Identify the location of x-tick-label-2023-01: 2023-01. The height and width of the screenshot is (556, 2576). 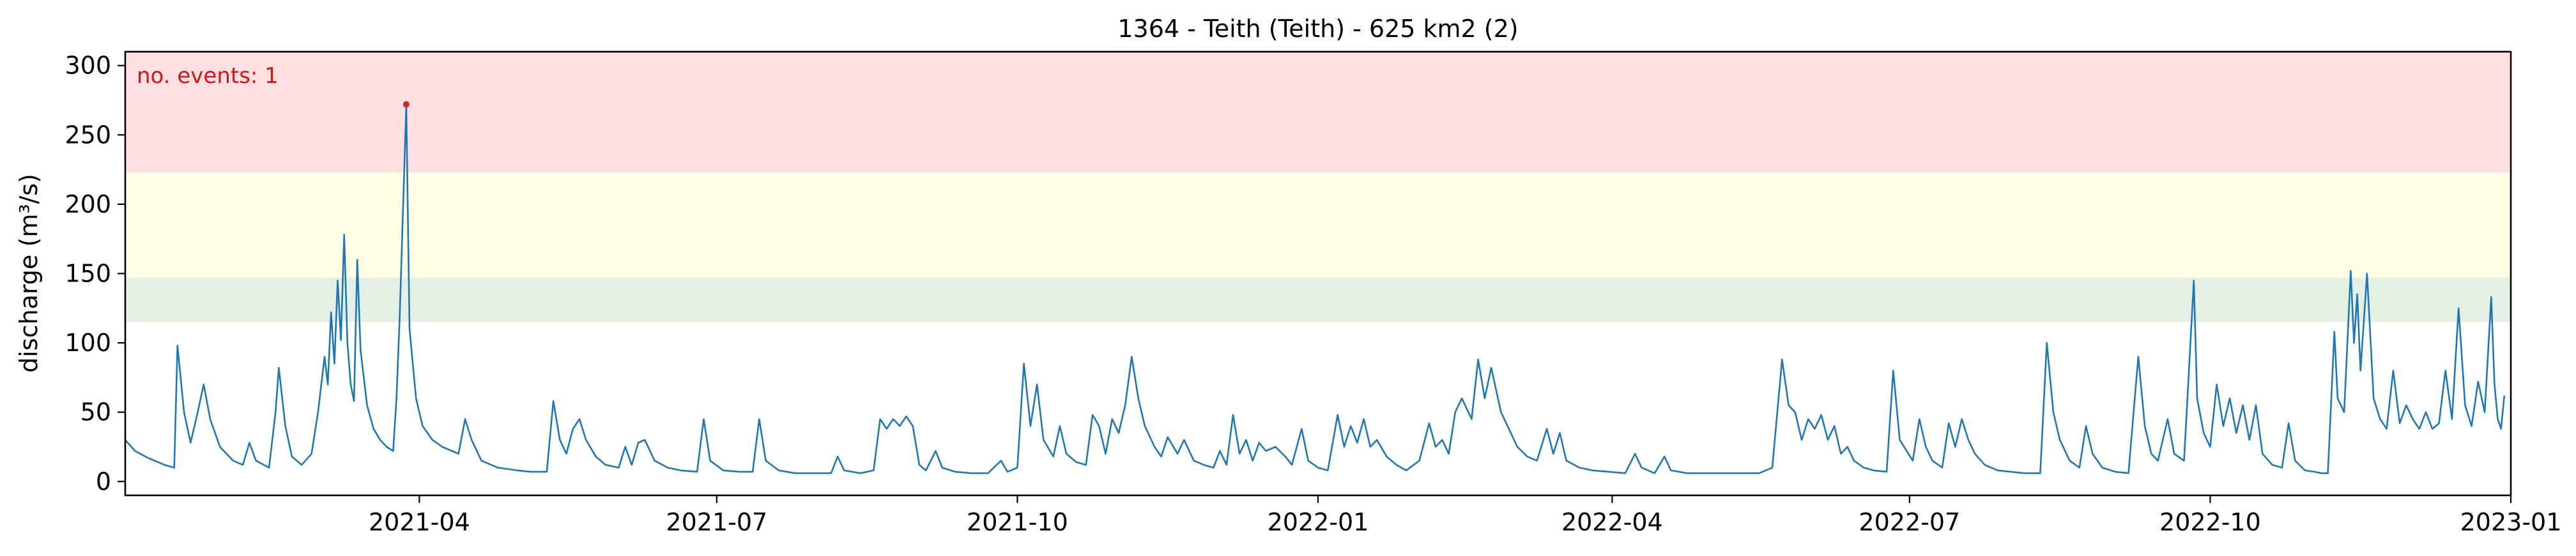
(2511, 522).